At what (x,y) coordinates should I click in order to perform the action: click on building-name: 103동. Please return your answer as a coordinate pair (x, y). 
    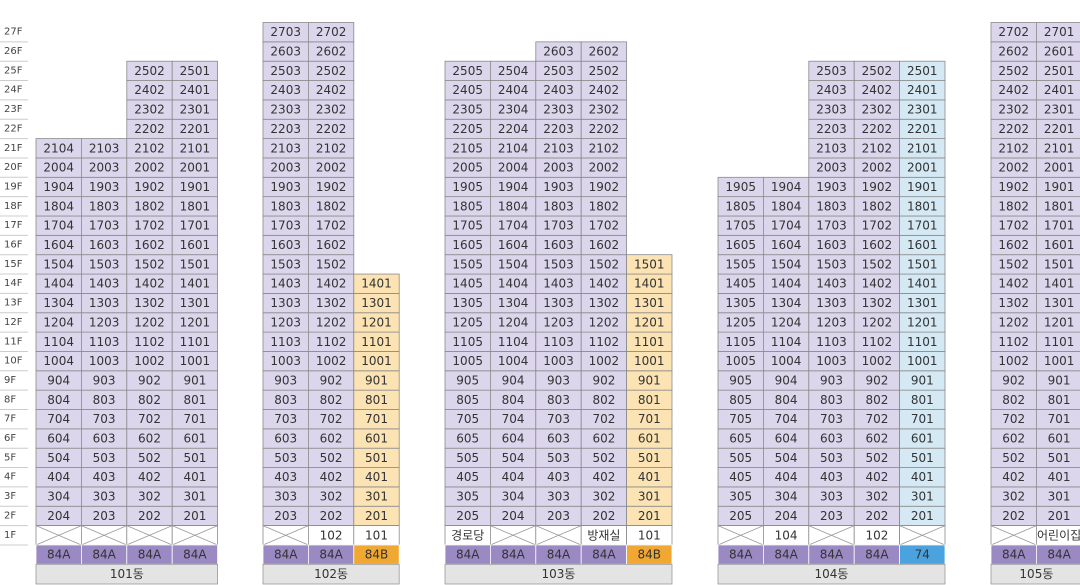
    Looking at the image, I should click on (559, 574).